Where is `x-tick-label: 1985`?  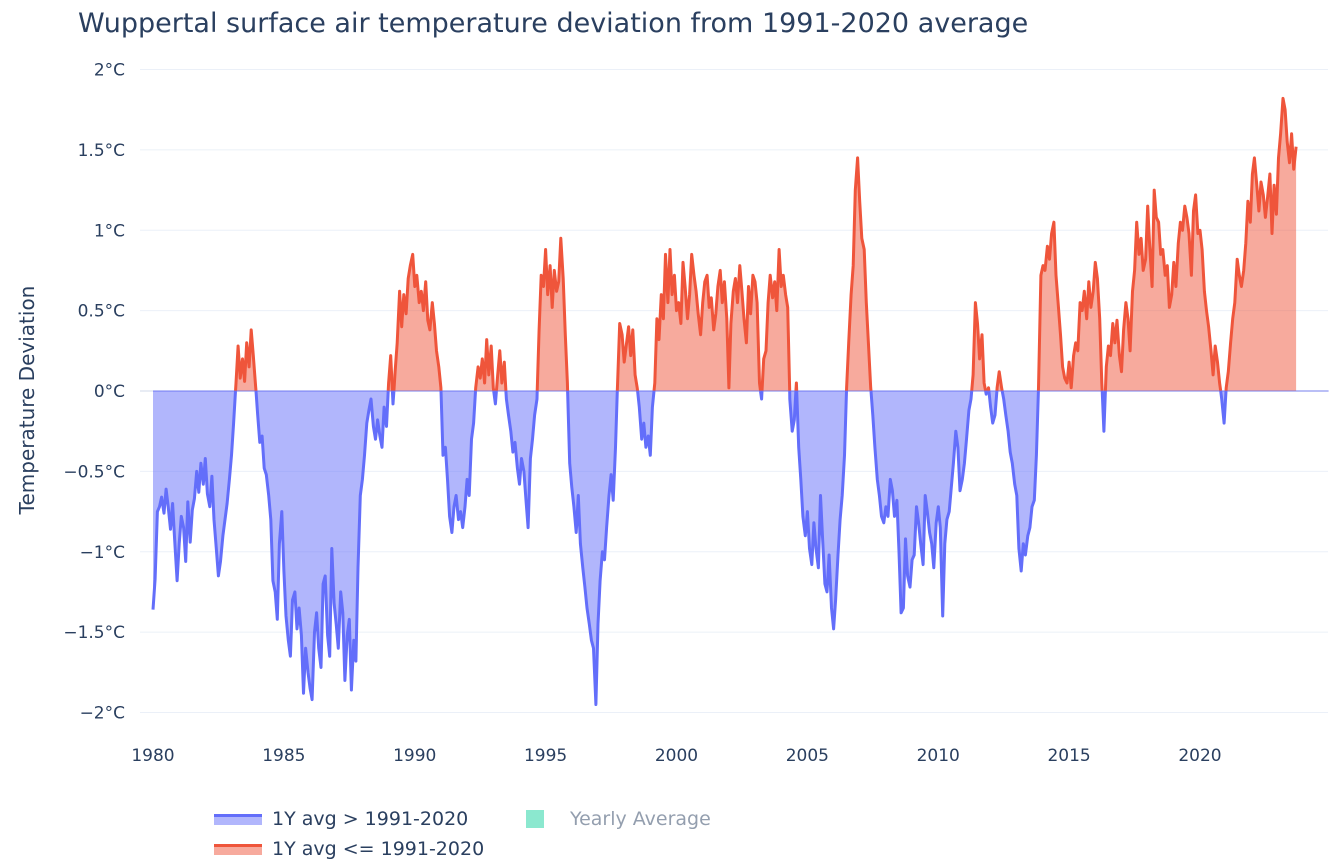 x-tick-label: 1985 is located at coordinates (283, 756).